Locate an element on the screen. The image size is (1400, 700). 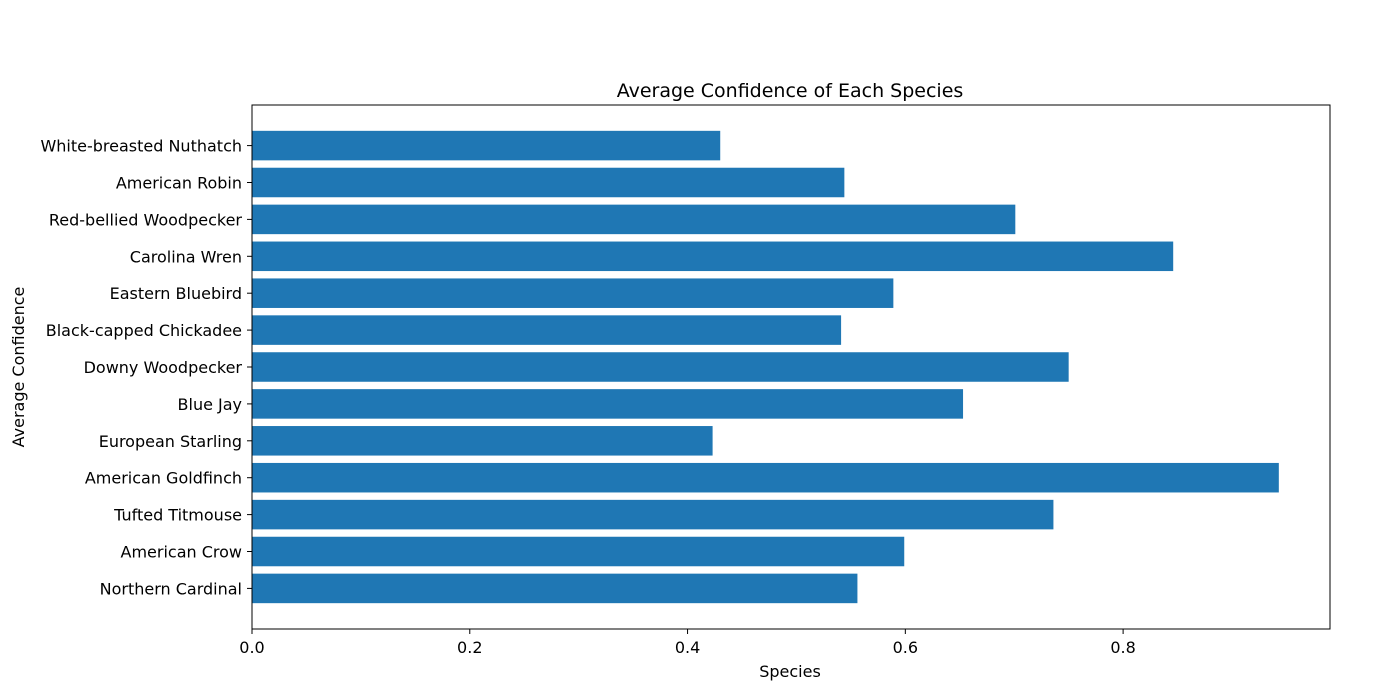
y-axis-label: Average Confidence is located at coordinates (18, 367).